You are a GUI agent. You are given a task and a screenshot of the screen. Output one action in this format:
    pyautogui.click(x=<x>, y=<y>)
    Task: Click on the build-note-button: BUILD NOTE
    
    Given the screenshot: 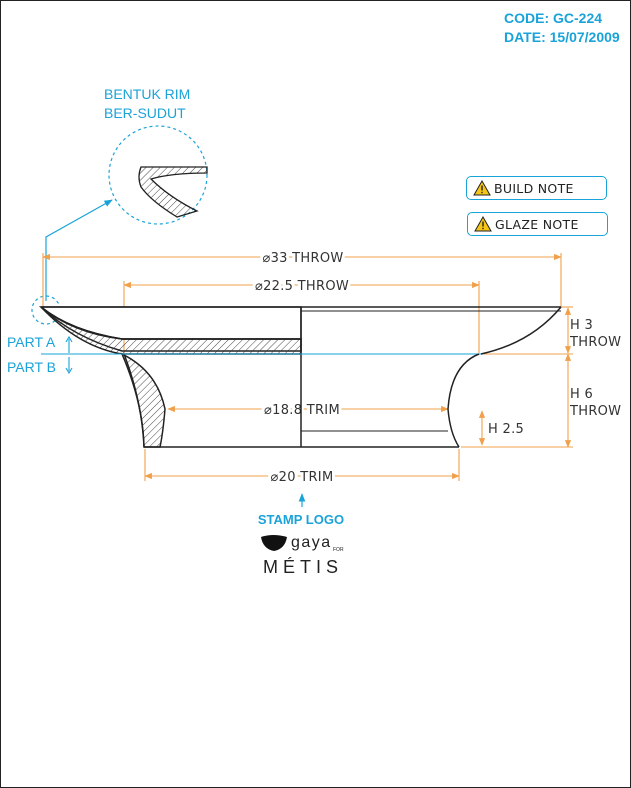 What is the action you would take?
    pyautogui.click(x=536, y=188)
    